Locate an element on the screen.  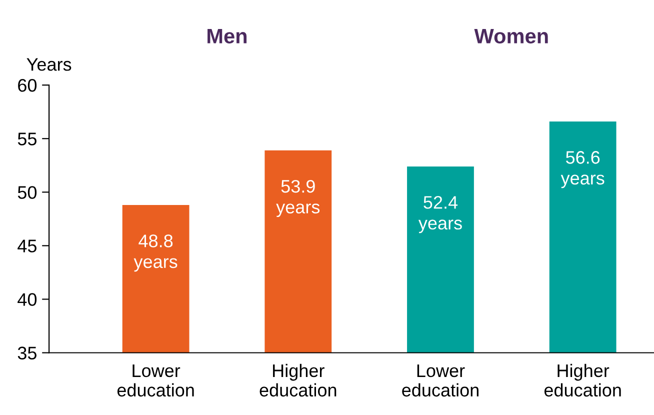
y-tick-label: 45 is located at coordinates (27, 246).